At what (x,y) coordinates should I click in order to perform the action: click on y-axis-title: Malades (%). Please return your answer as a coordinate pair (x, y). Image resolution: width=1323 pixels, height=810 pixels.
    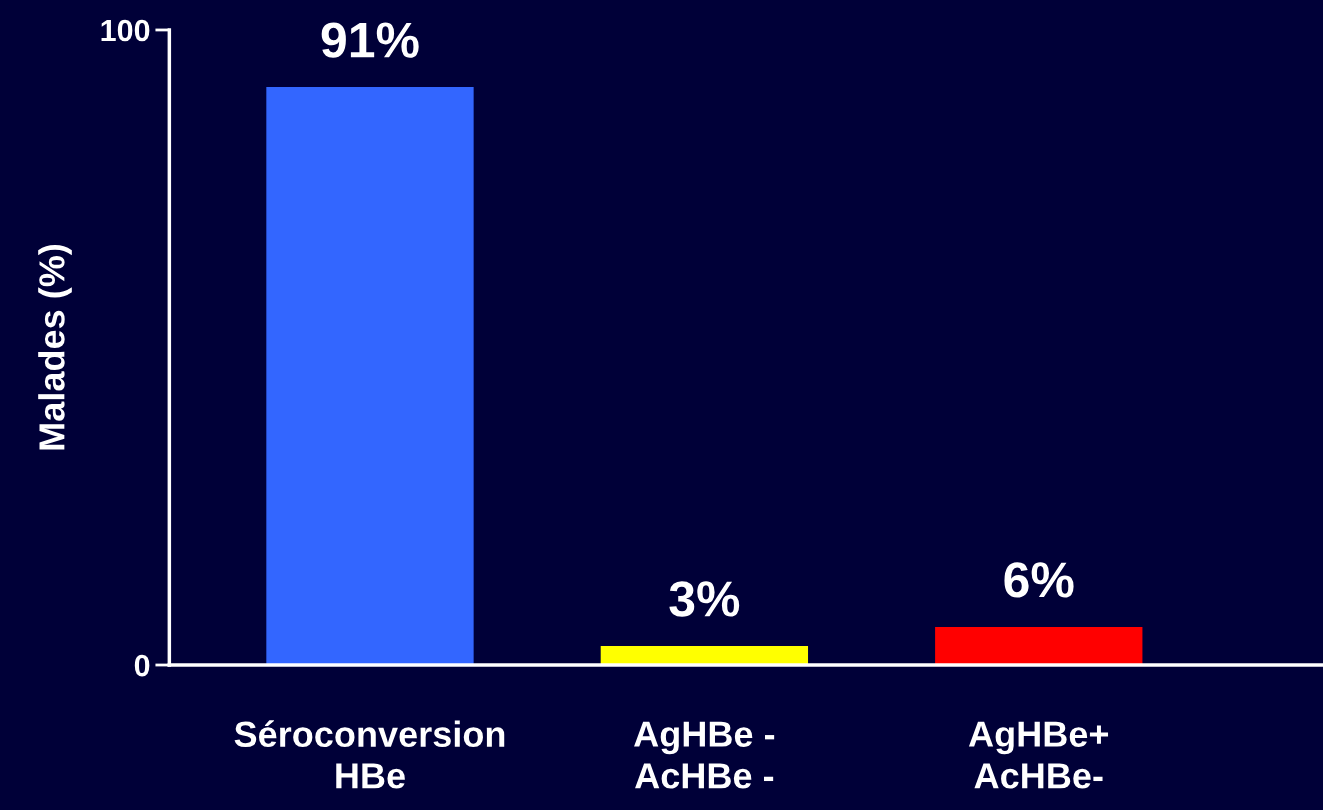
    Looking at the image, I should click on (55, 347).